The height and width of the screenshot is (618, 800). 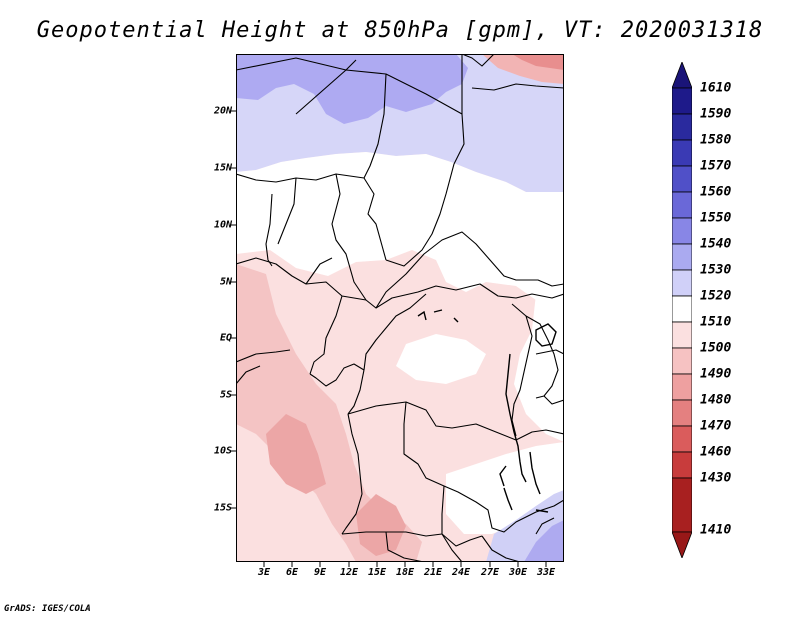 What do you see at coordinates (716, 452) in the screenshot?
I see `colorbar-label-1460: 1460` at bounding box center [716, 452].